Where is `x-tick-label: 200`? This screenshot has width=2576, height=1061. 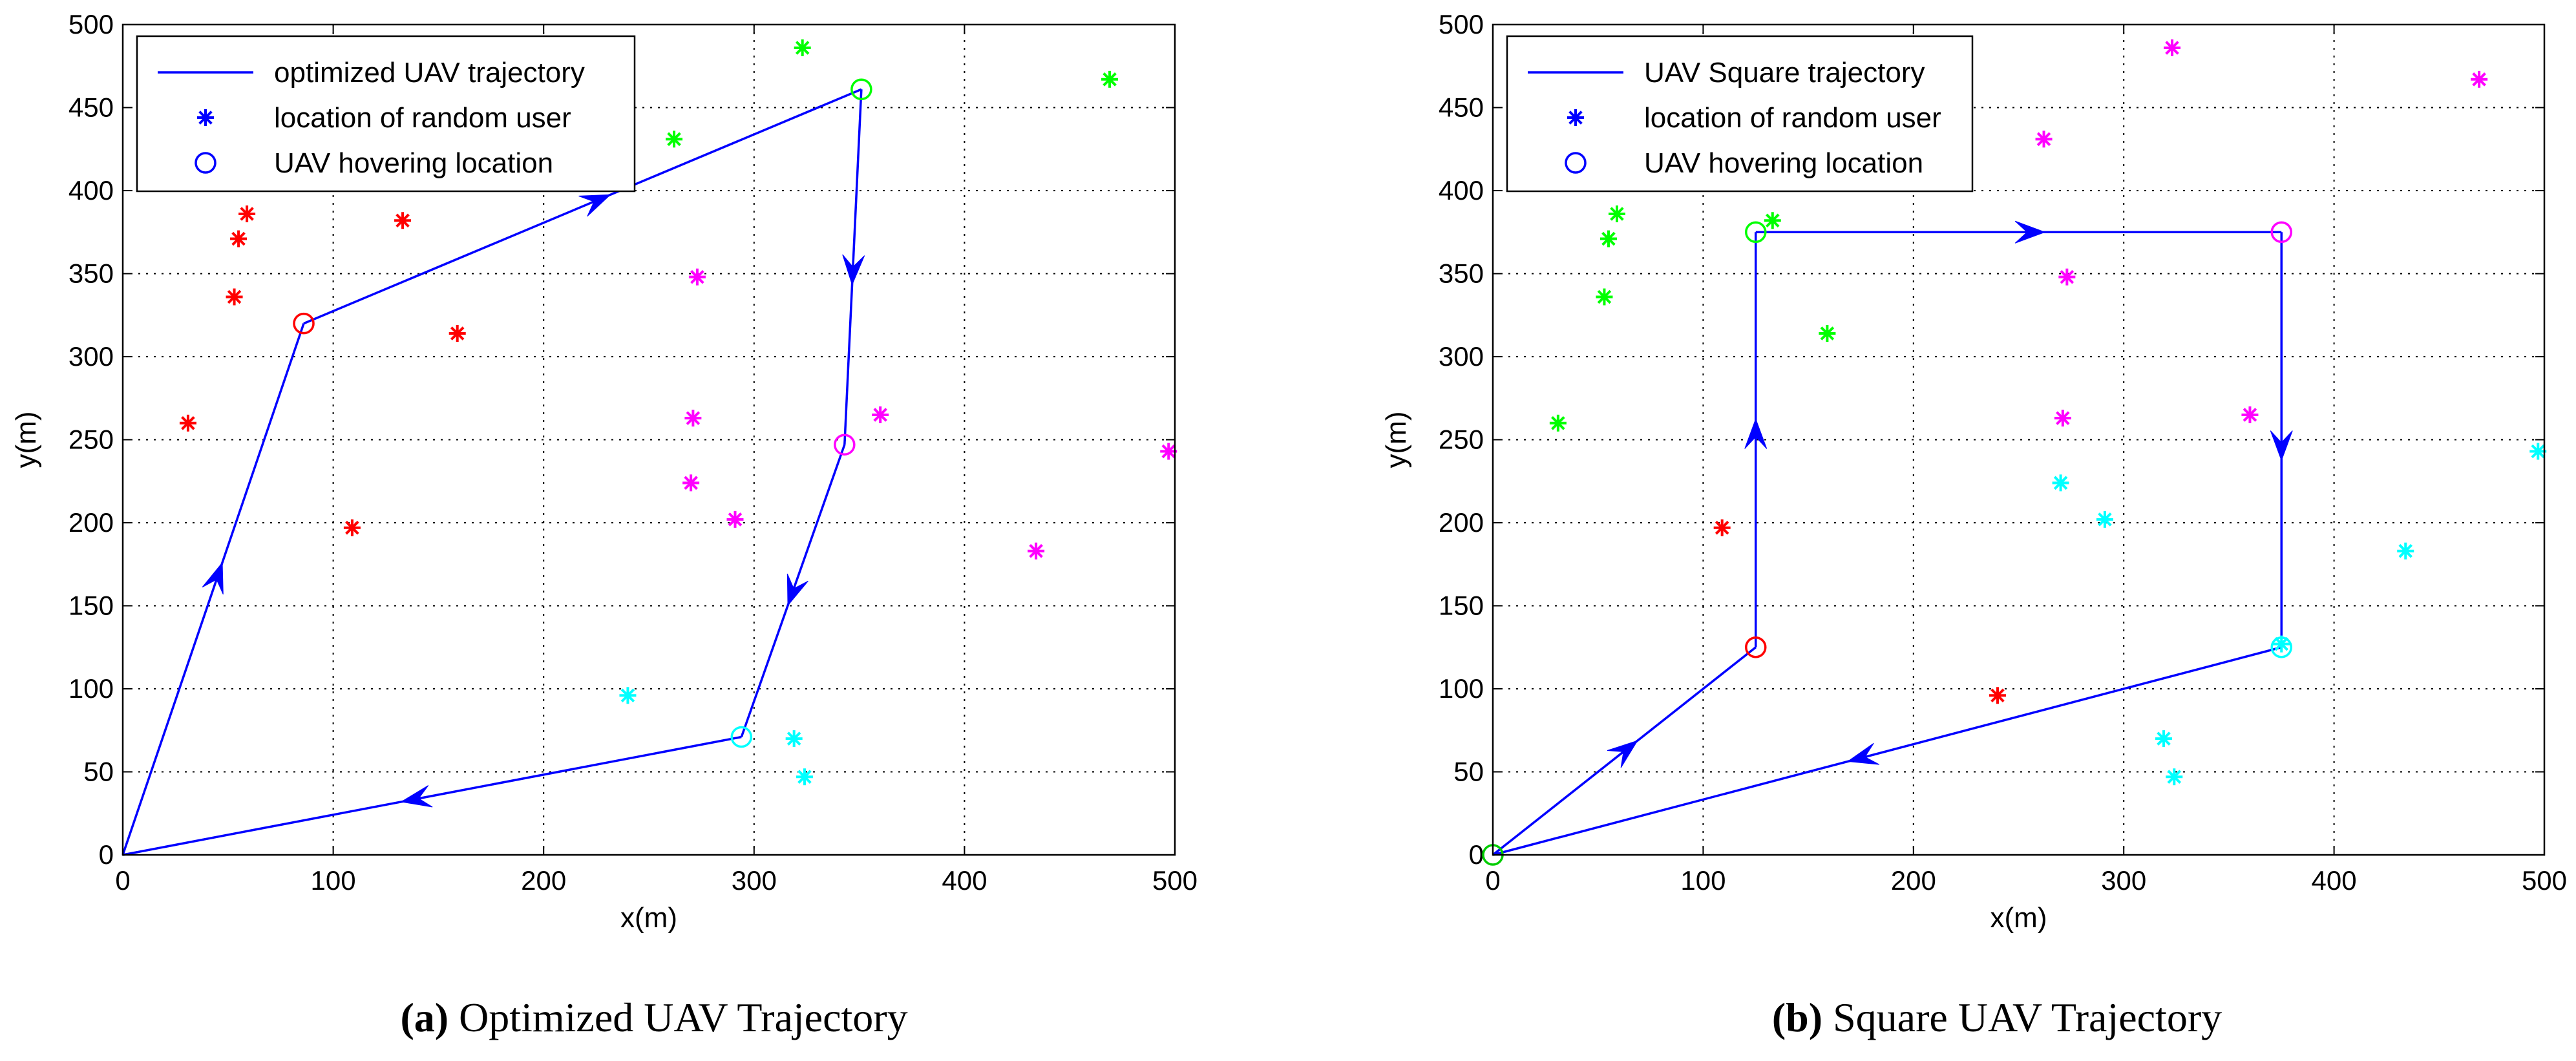 x-tick-label: 200 is located at coordinates (1913, 881).